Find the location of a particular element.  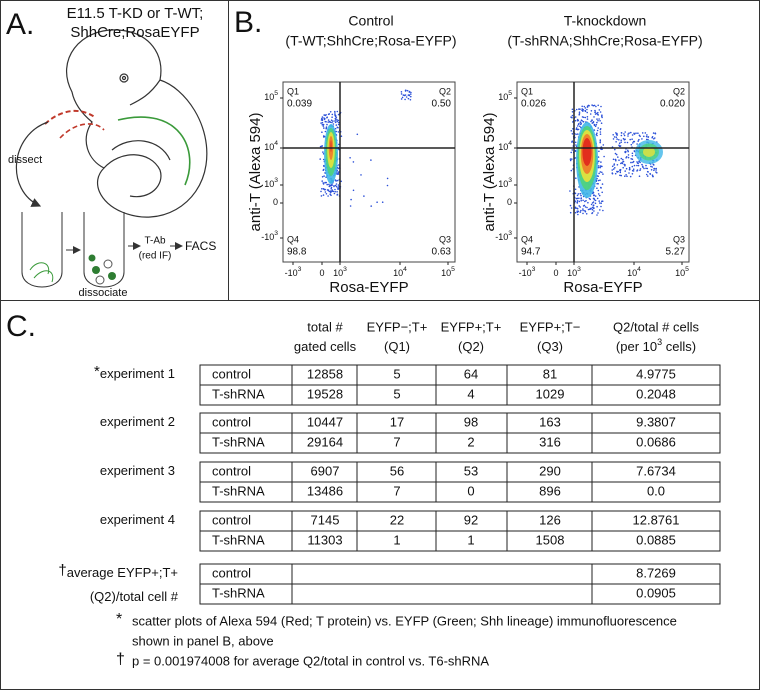

x-tick-label-base: 10 is located at coordinates (398, 273).